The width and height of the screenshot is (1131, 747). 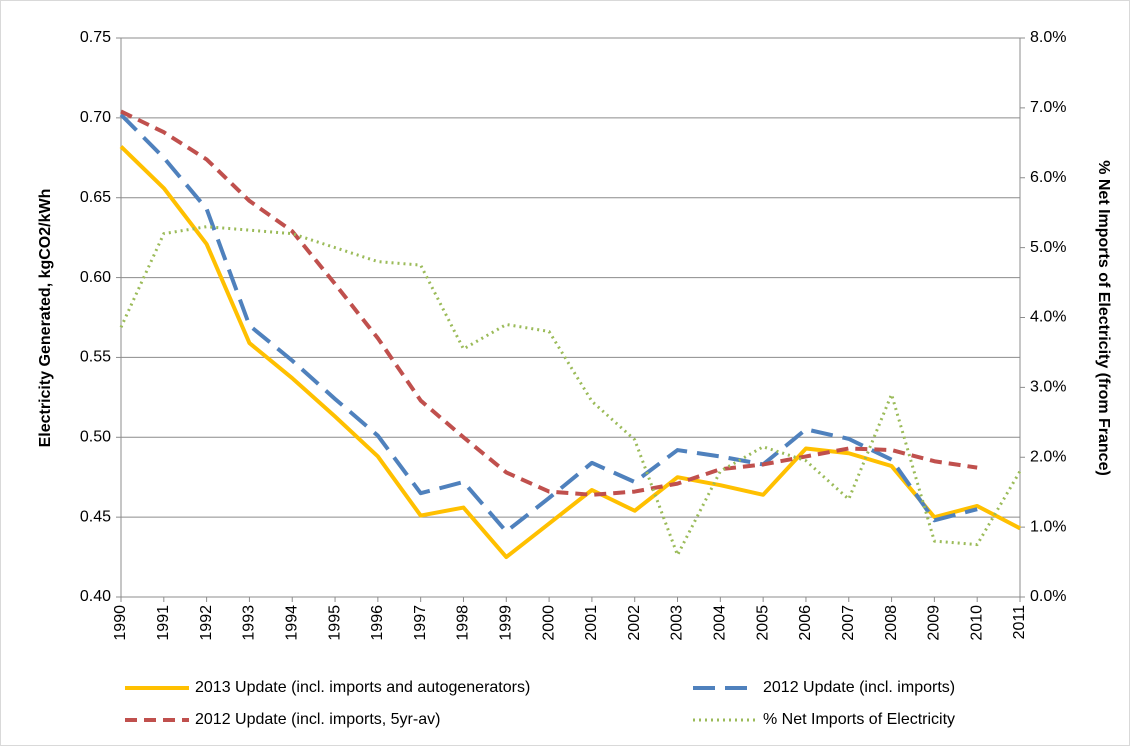 What do you see at coordinates (163, 623) in the screenshot?
I see `x-tick-label: 1991` at bounding box center [163, 623].